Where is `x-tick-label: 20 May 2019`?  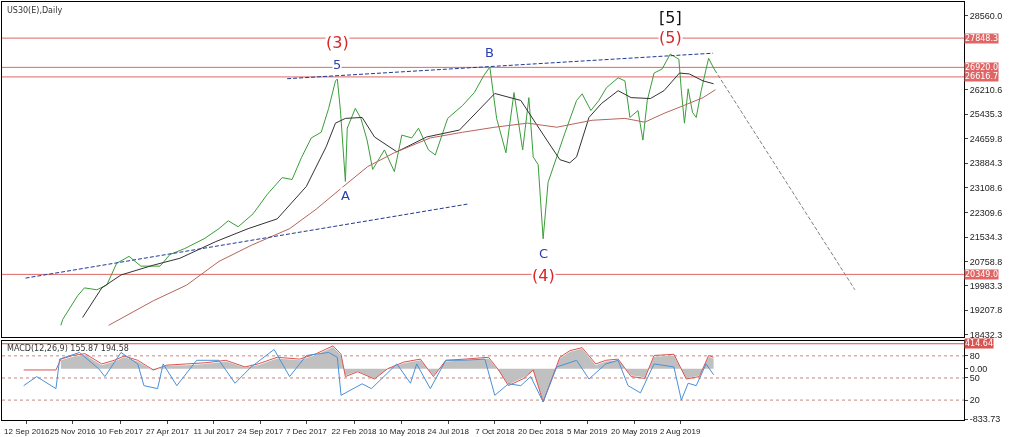 x-tick-label: 20 May 2019 is located at coordinates (634, 431).